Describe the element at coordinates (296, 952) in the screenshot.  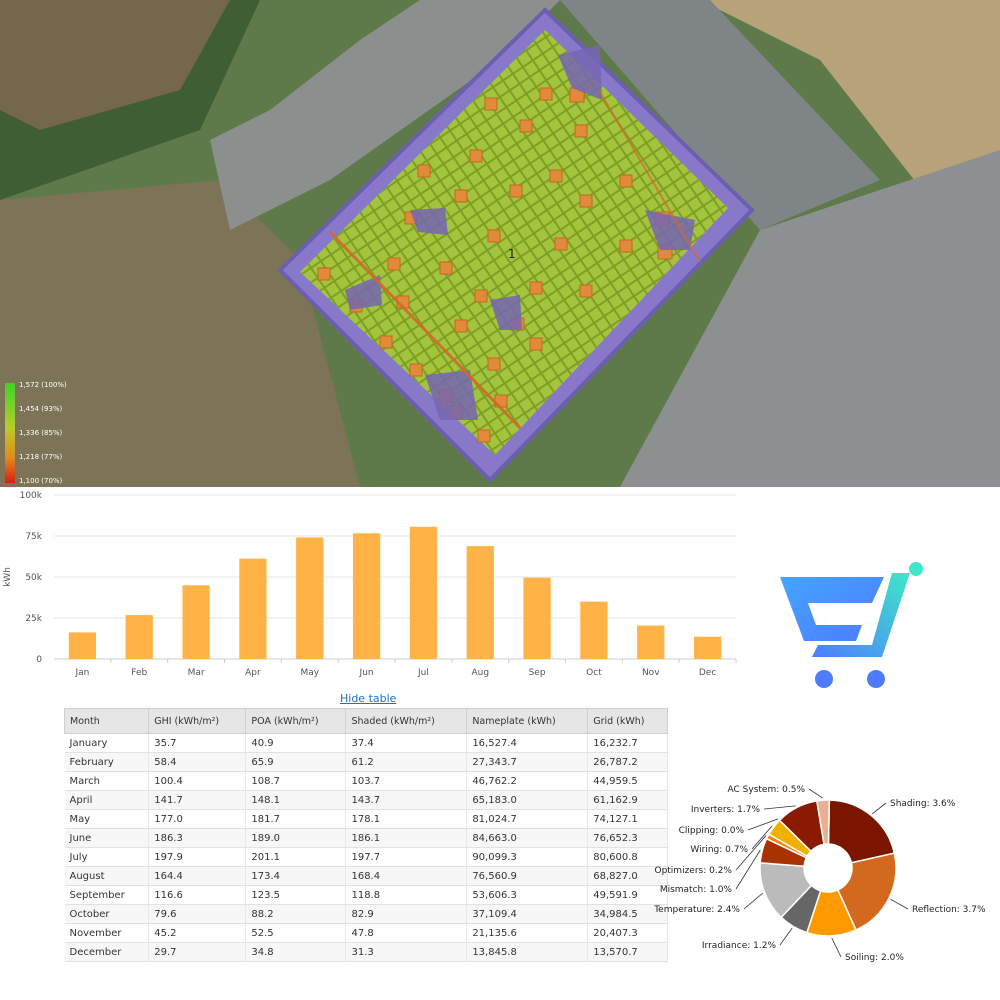
I see `table-cell: 34.8` at that location.